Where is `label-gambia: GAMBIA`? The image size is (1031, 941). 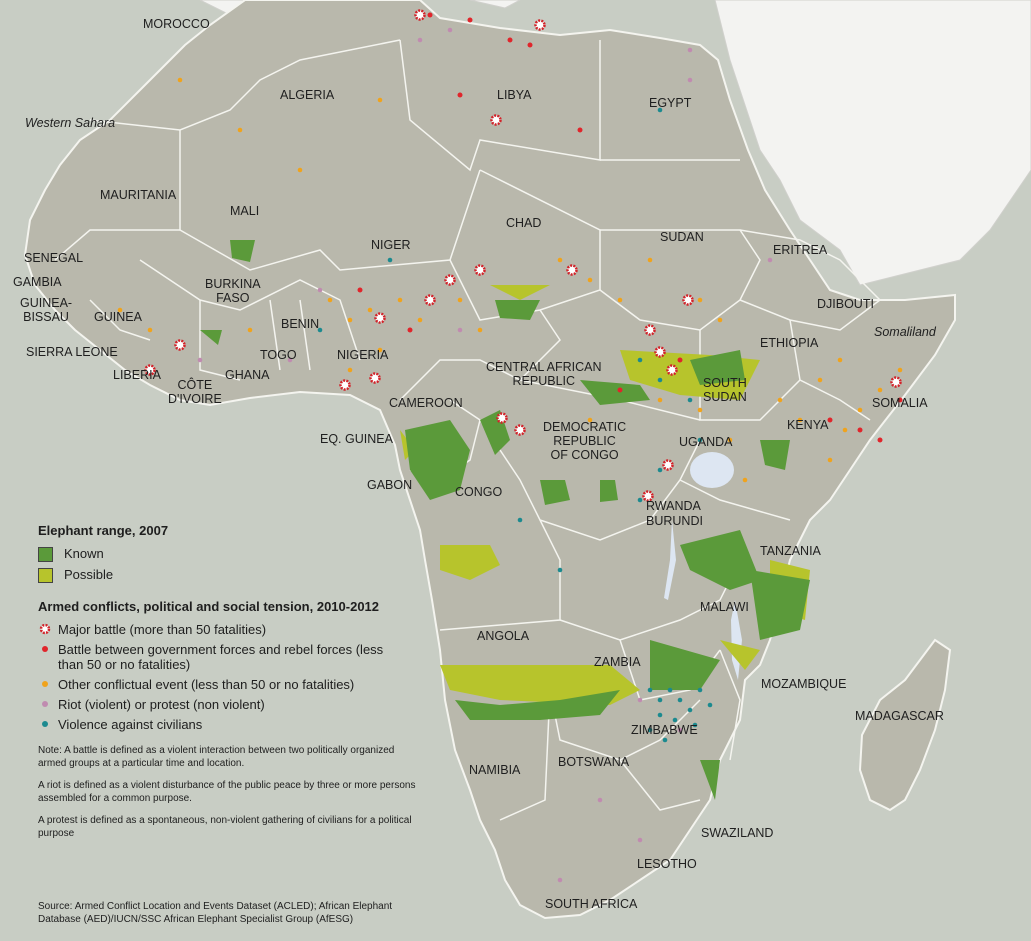
label-gambia: GAMBIA is located at coordinates (37, 282).